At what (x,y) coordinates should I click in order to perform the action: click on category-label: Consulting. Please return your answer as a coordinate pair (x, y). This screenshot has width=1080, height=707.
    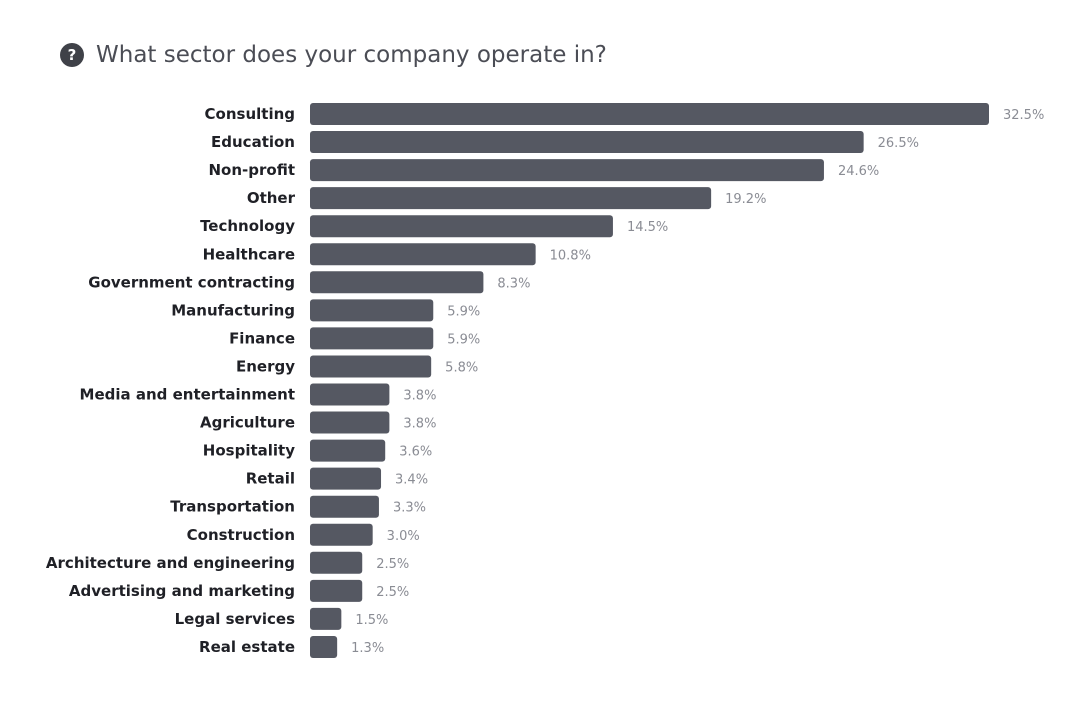
    Looking at the image, I should click on (250, 114).